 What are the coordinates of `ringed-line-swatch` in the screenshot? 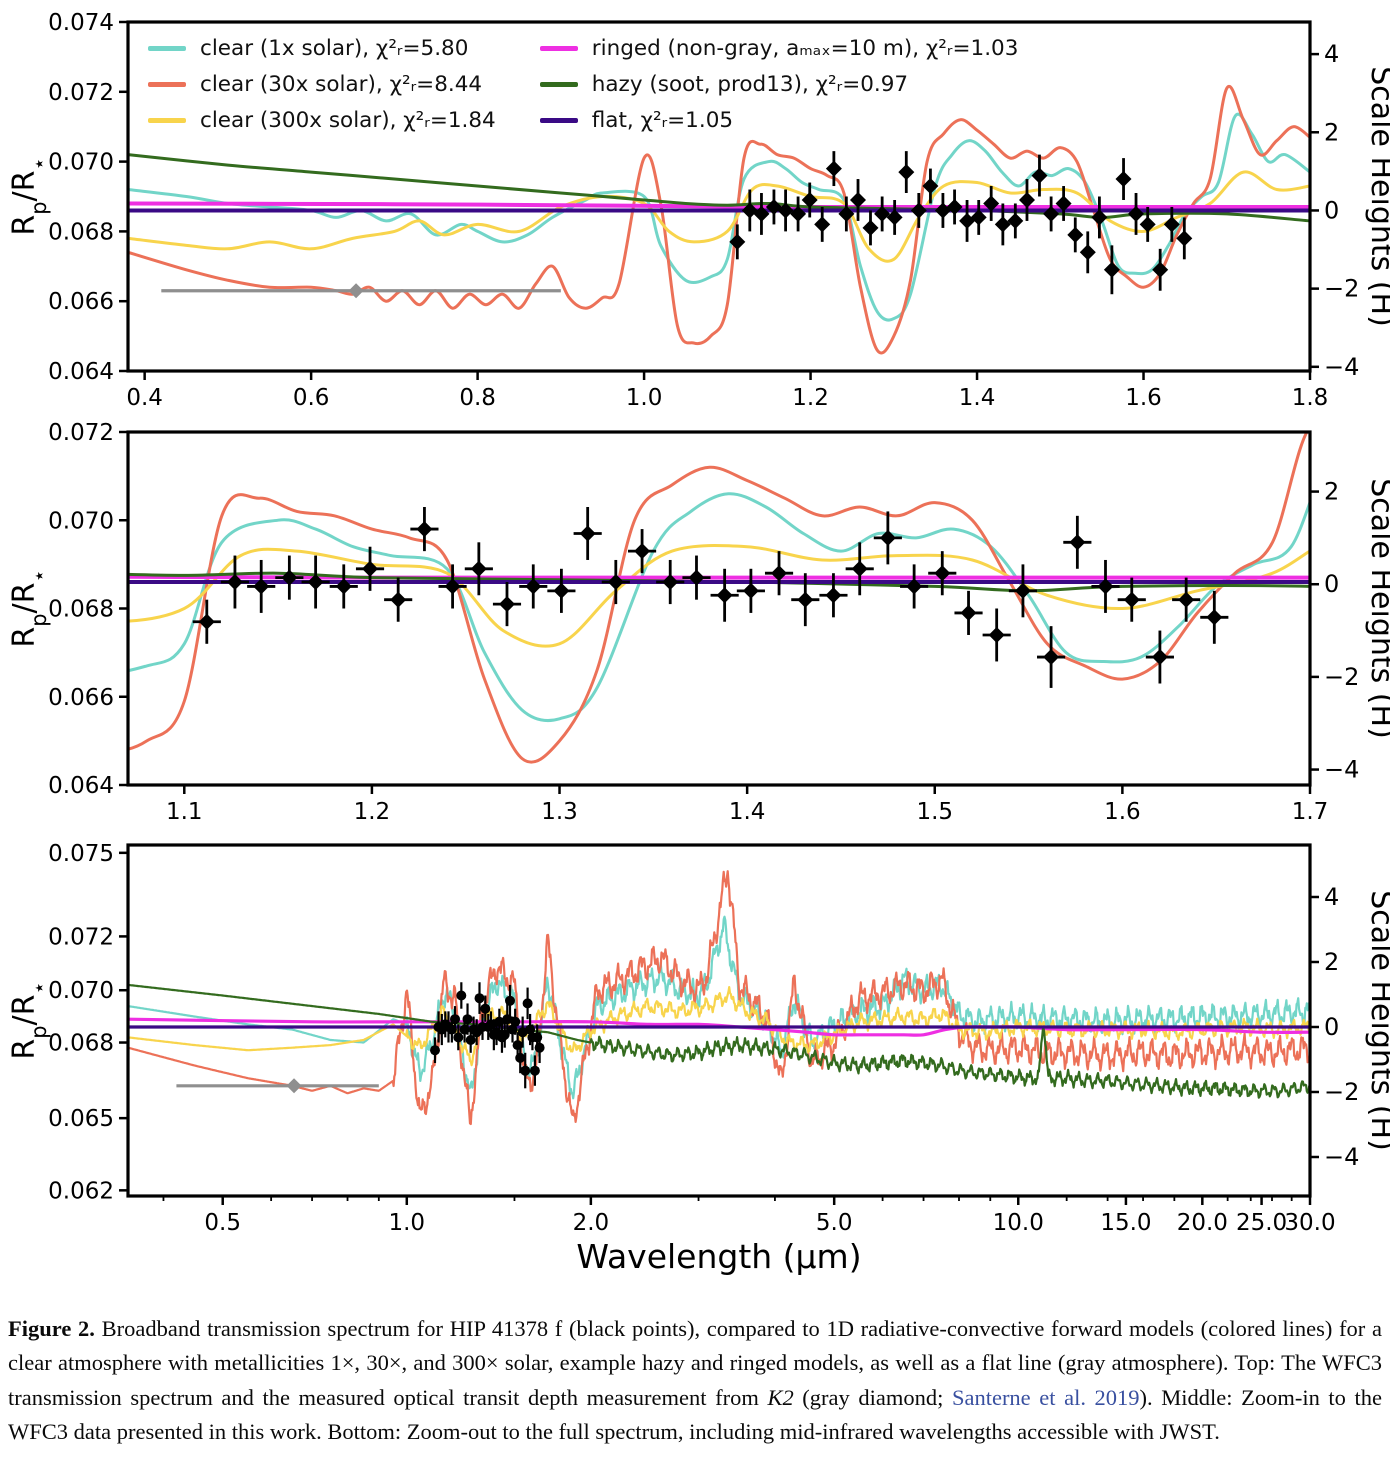 It's located at (558, 48).